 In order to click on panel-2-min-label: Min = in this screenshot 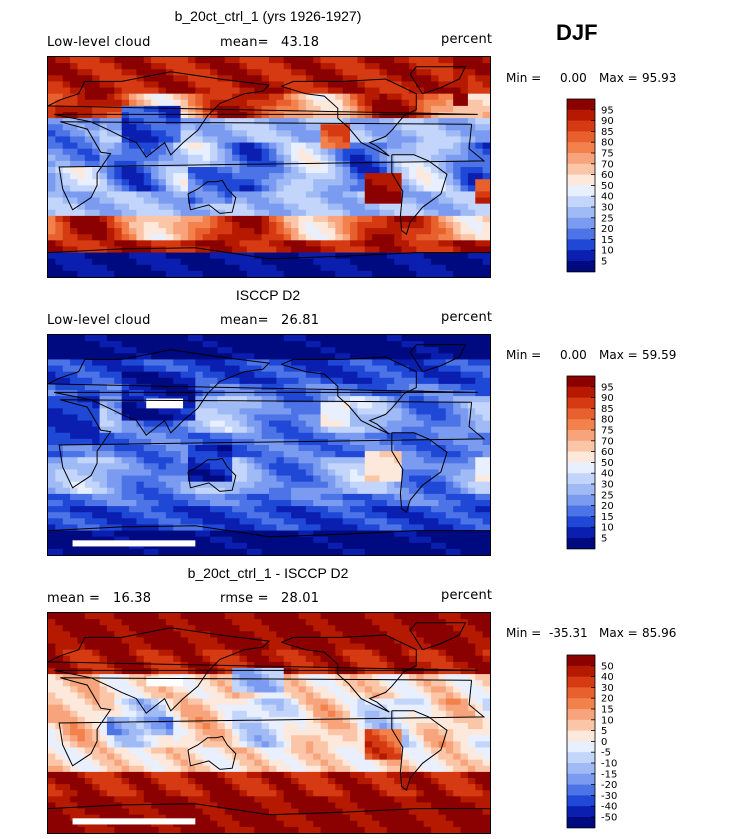, I will do `click(524, 355)`.